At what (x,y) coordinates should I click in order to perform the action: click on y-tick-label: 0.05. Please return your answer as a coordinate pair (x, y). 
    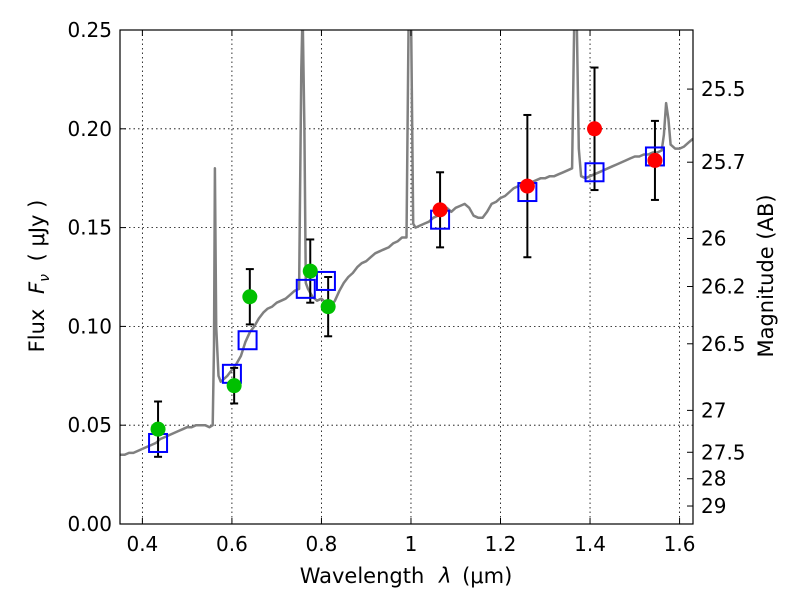
    Looking at the image, I should click on (89, 425).